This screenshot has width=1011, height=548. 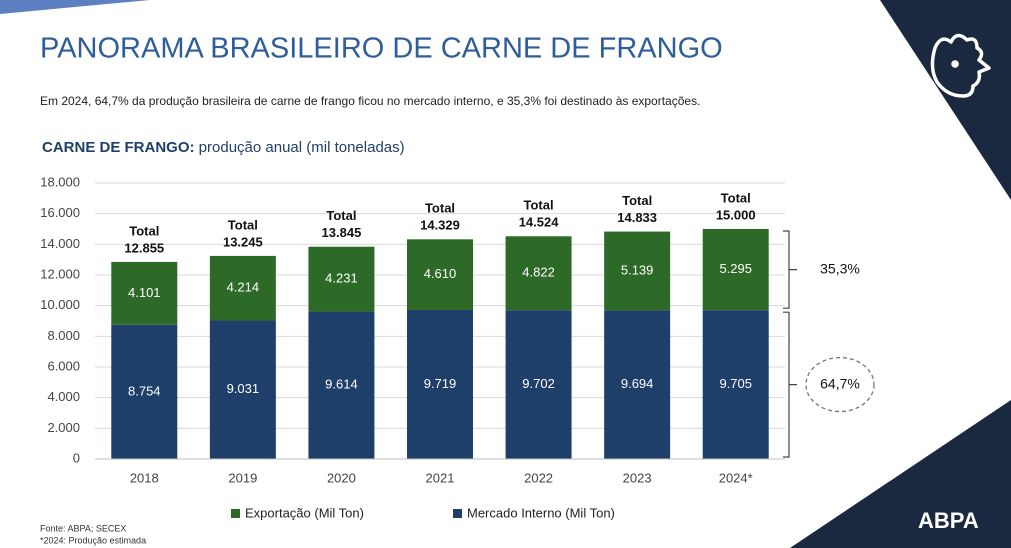 I want to click on value-label: 4.101, so click(x=144, y=292).